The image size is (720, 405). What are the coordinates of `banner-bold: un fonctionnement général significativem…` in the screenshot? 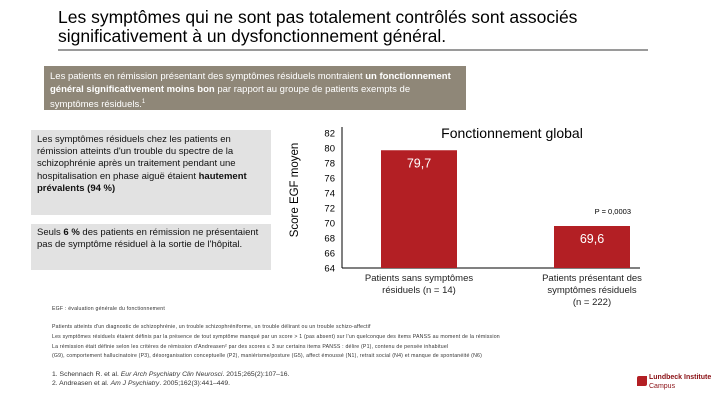 It's located at (250, 83).